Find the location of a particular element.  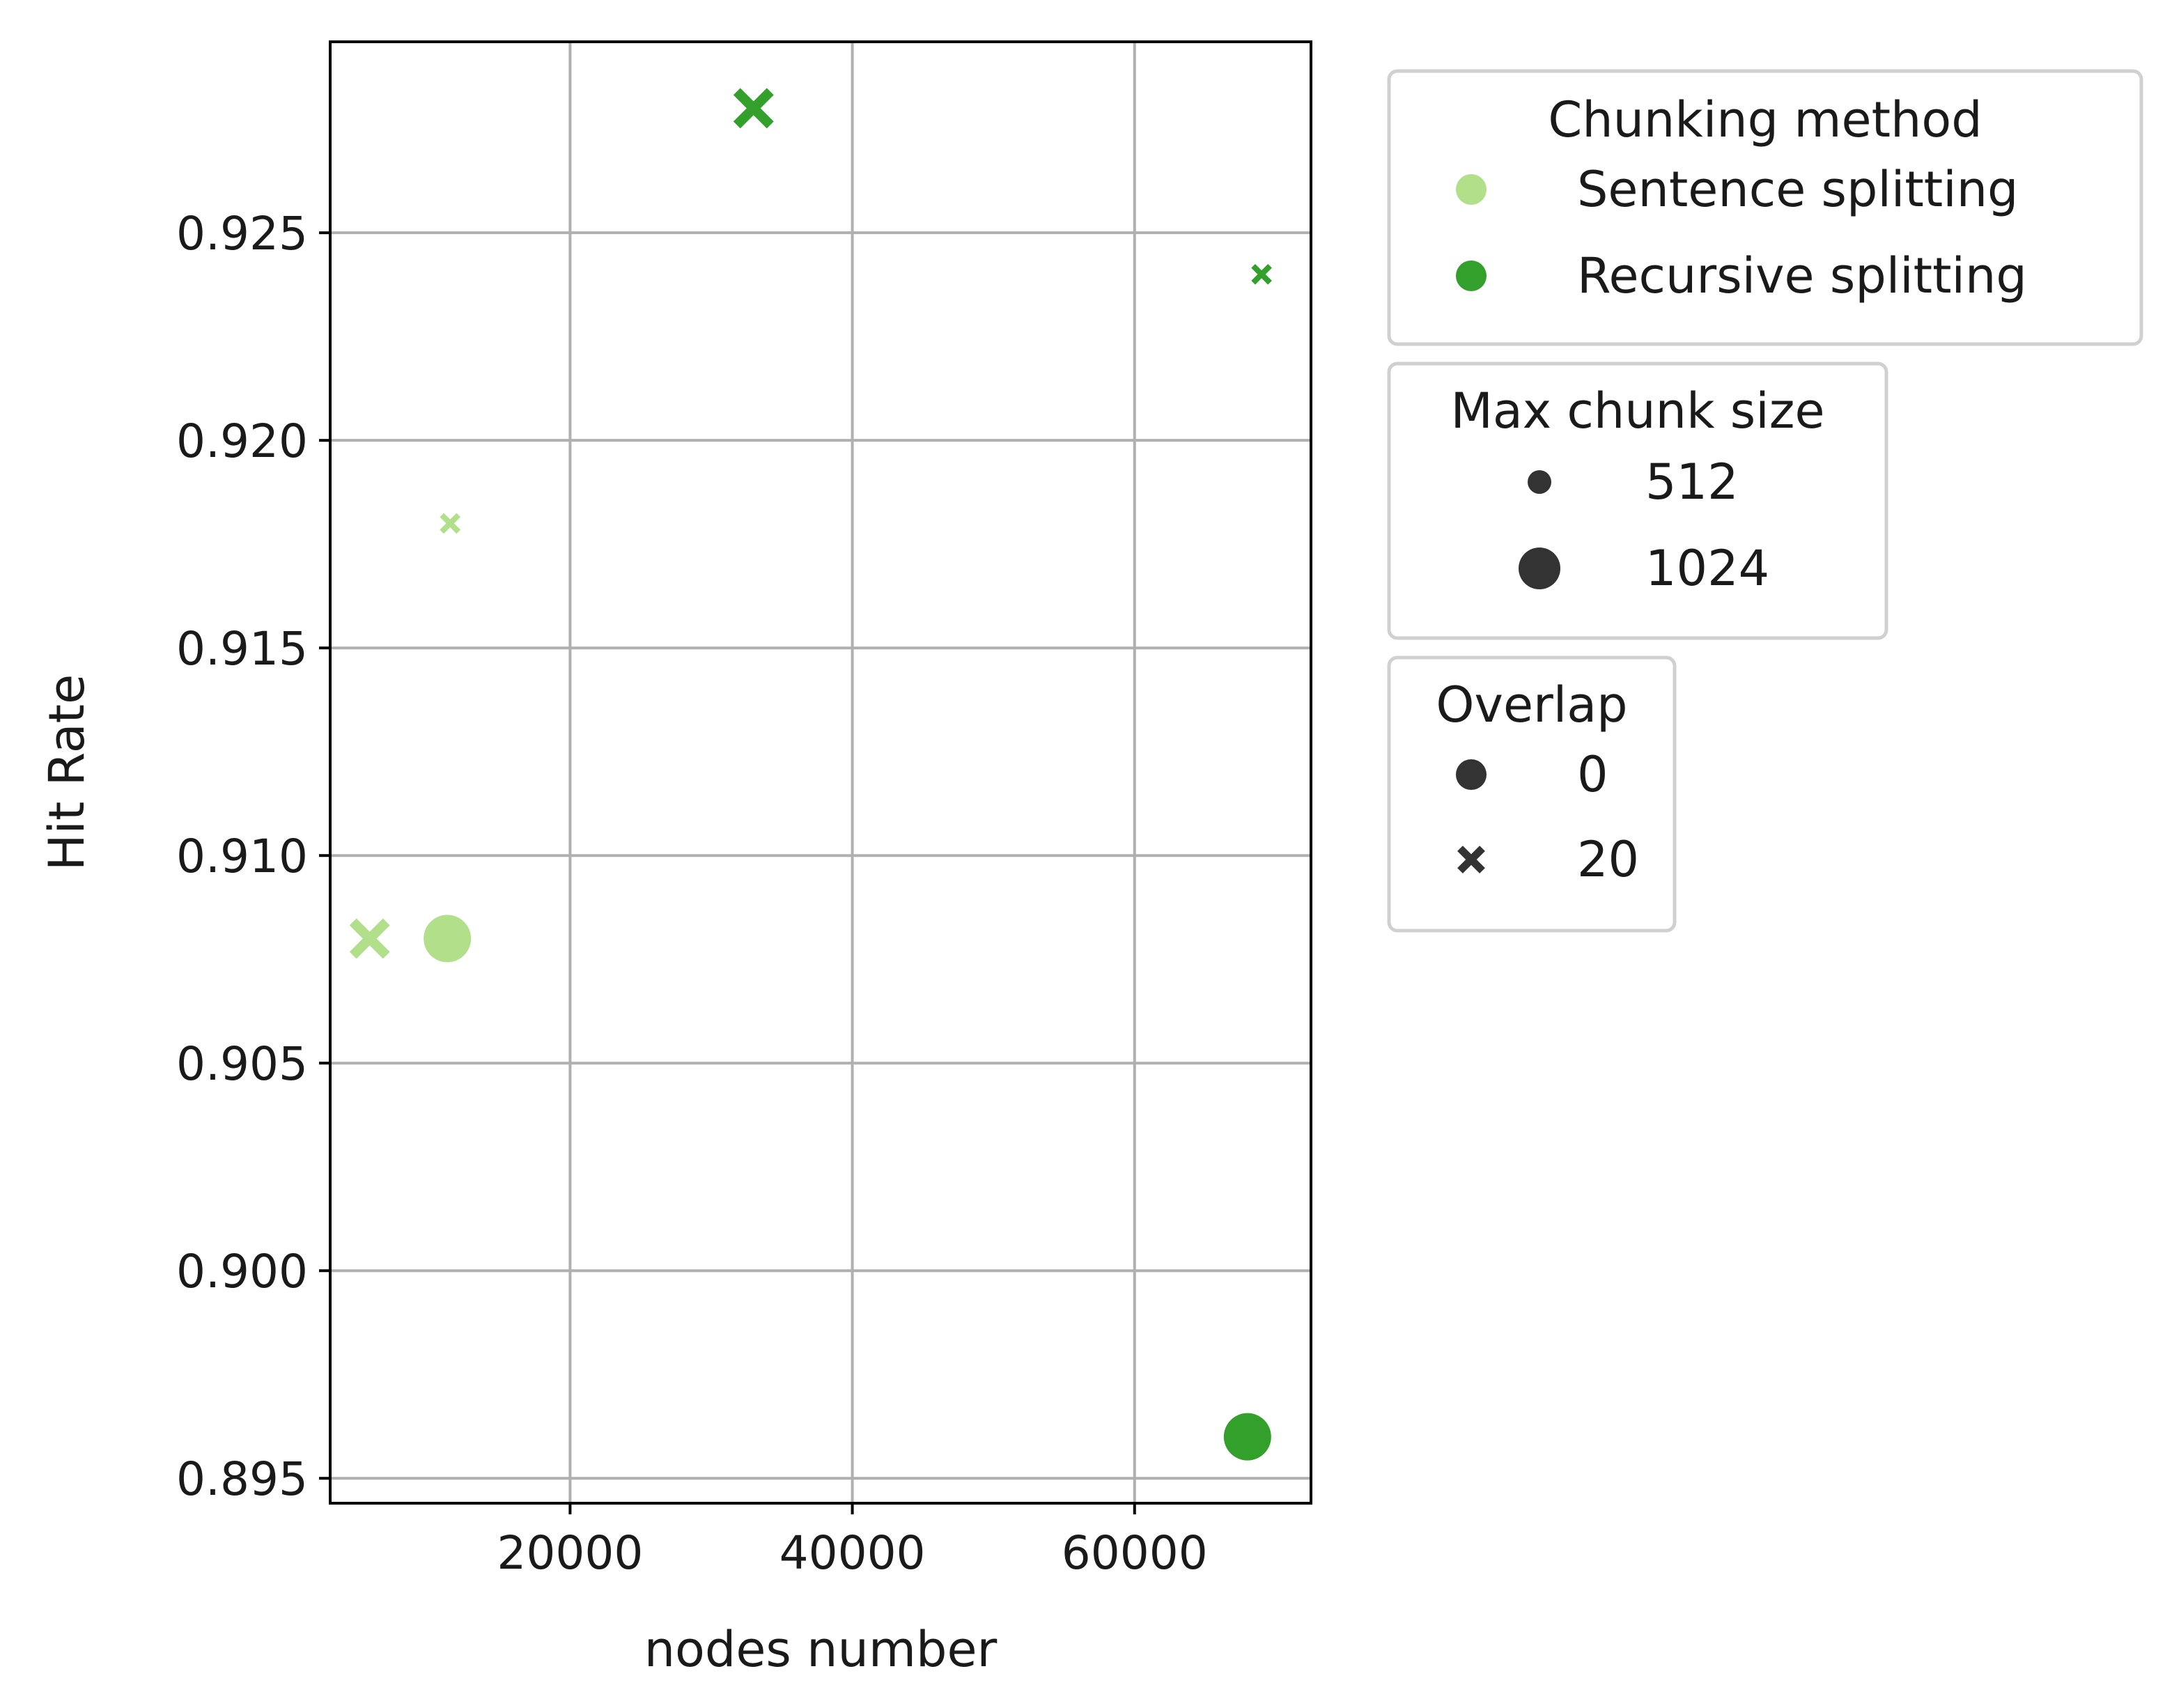

legend-title: Overlap is located at coordinates (1531, 705).